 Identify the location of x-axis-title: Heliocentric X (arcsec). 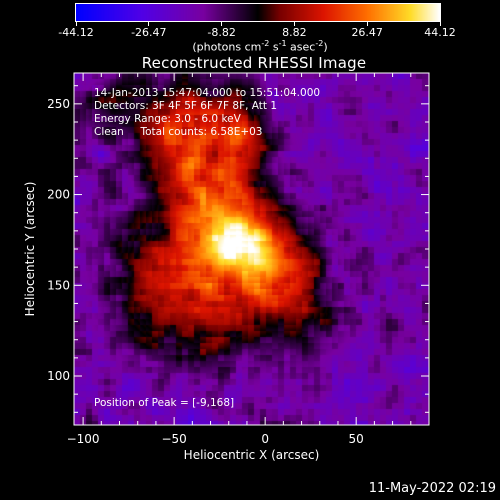
(251, 455).